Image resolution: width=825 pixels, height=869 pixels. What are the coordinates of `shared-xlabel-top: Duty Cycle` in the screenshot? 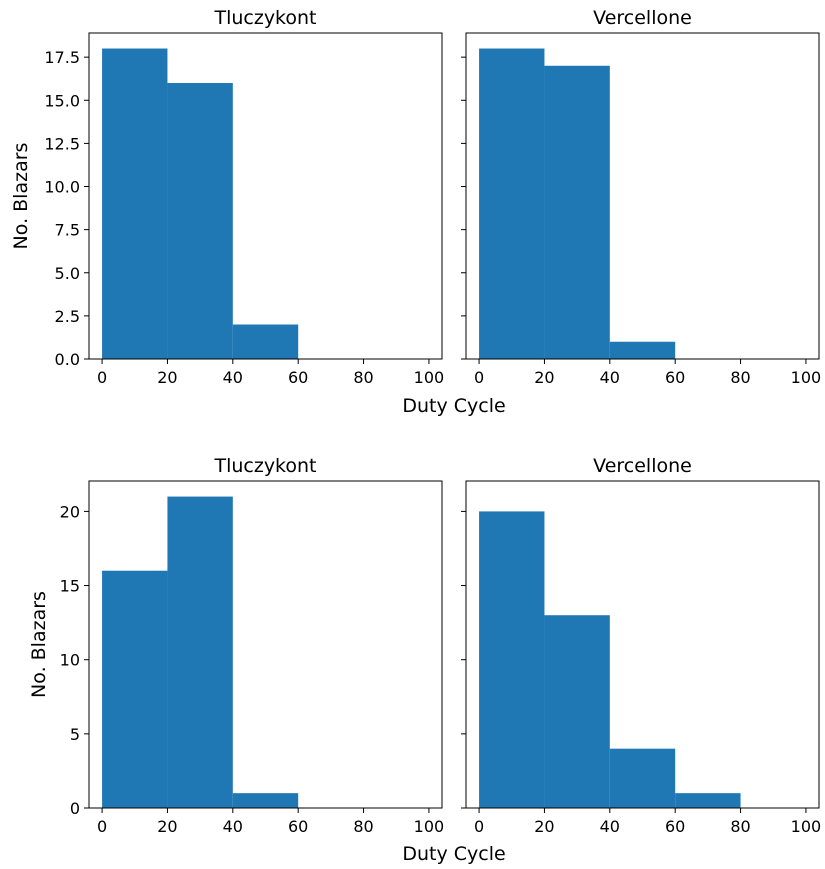 It's located at (453, 406).